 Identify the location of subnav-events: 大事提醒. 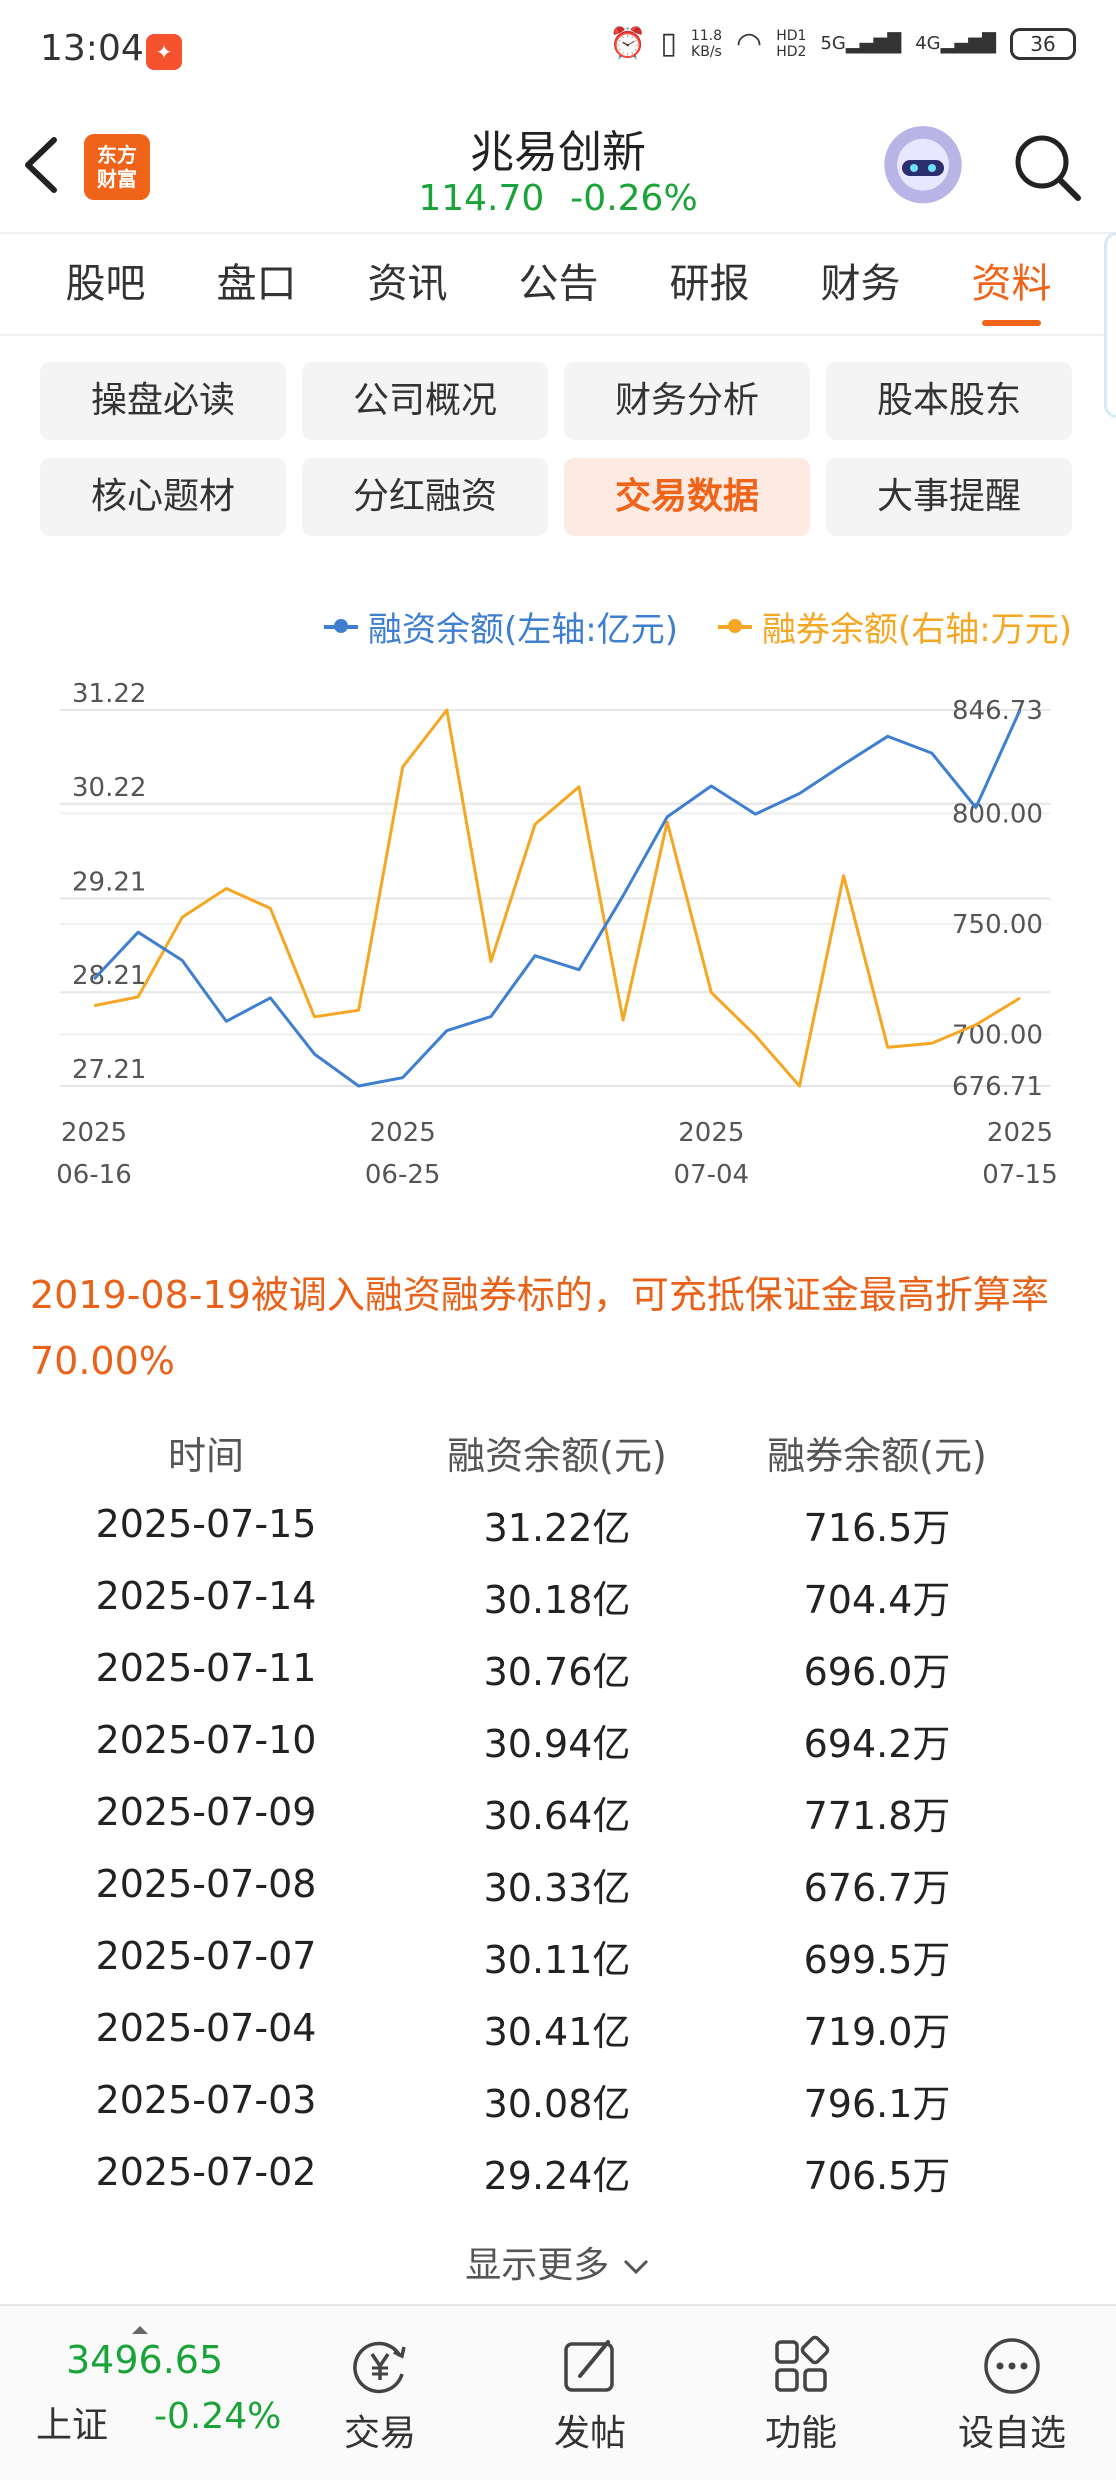
(949, 497).